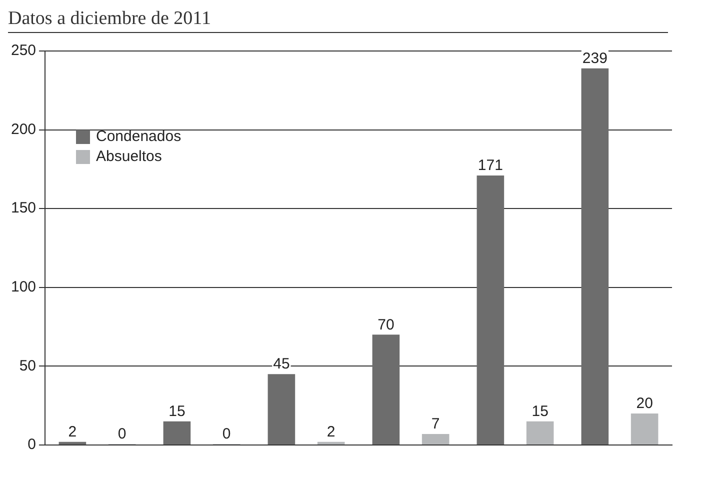  What do you see at coordinates (490, 165) in the screenshot?
I see `data-label: 171` at bounding box center [490, 165].